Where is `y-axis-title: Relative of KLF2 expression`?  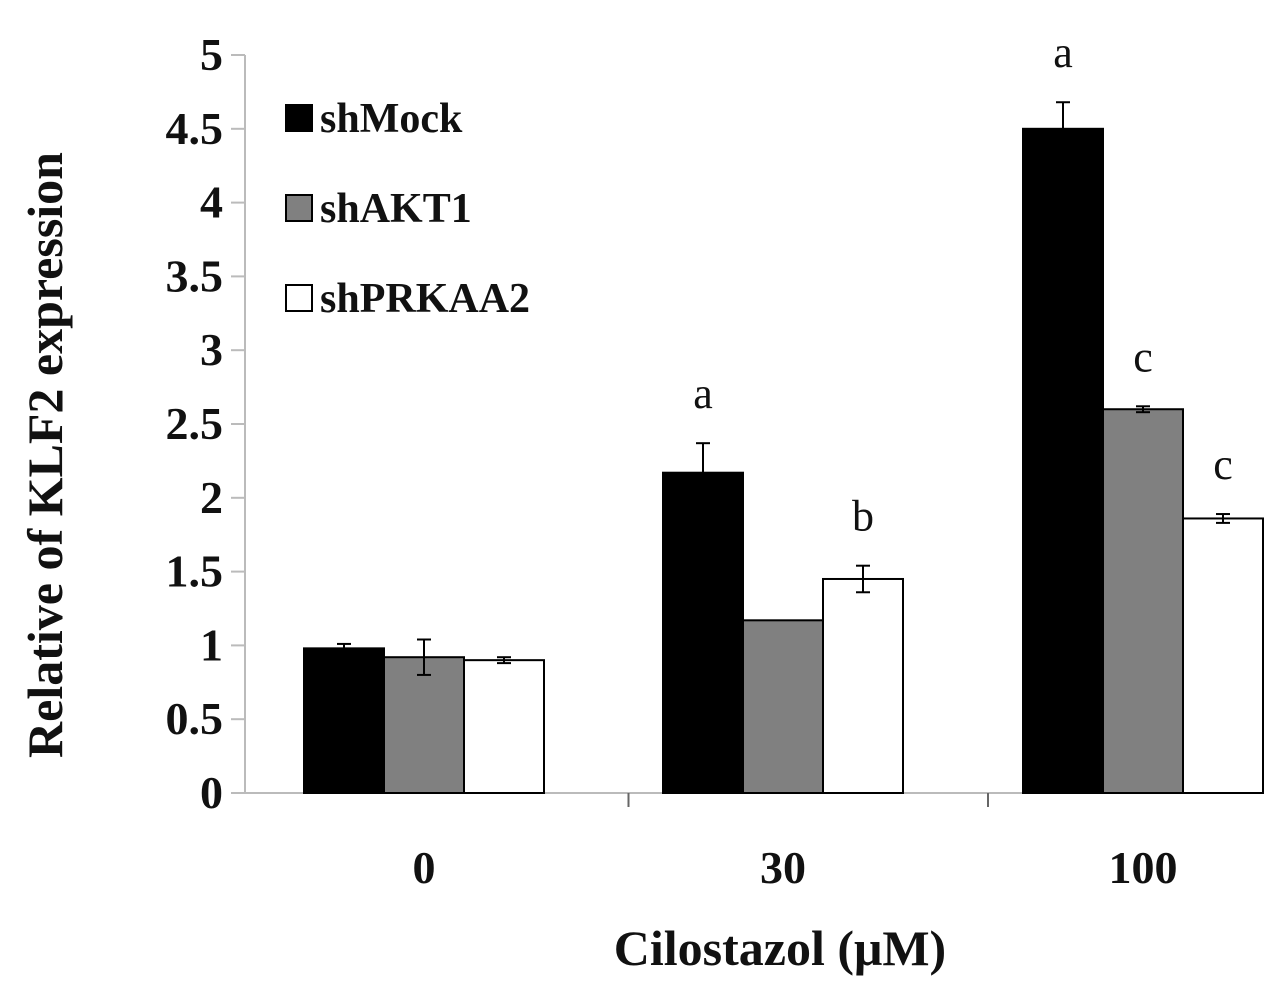
y-axis-title: Relative of KLF2 expression is located at coordinates (45, 455).